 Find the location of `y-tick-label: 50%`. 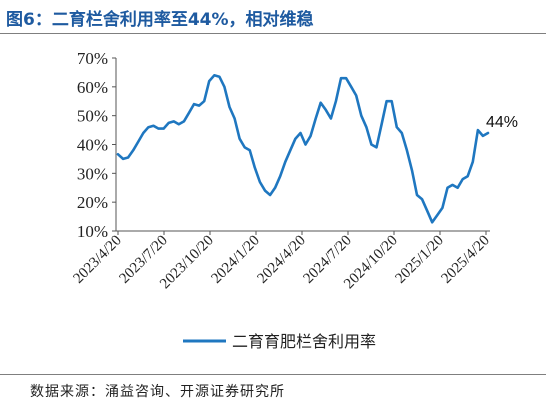

y-tick-label: 50% is located at coordinates (92, 116).